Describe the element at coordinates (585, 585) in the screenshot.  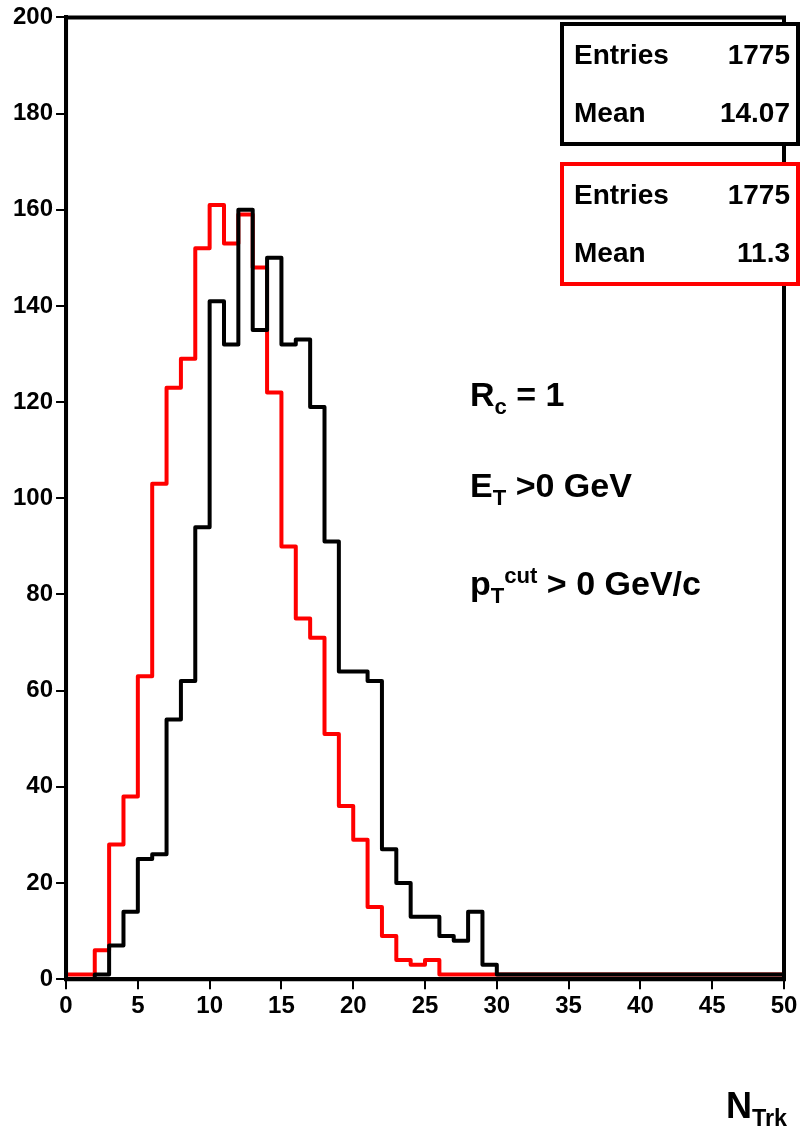
I see `annotation: p$_{T}$$^{cut}$ > 0 GeV/c` at that location.